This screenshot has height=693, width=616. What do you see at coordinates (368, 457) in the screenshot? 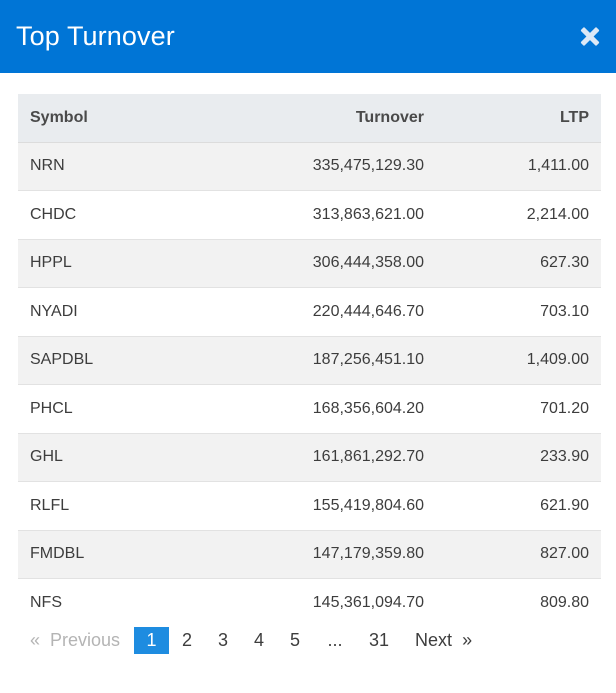
I see `cell-turnover: 161,861,292.70` at bounding box center [368, 457].